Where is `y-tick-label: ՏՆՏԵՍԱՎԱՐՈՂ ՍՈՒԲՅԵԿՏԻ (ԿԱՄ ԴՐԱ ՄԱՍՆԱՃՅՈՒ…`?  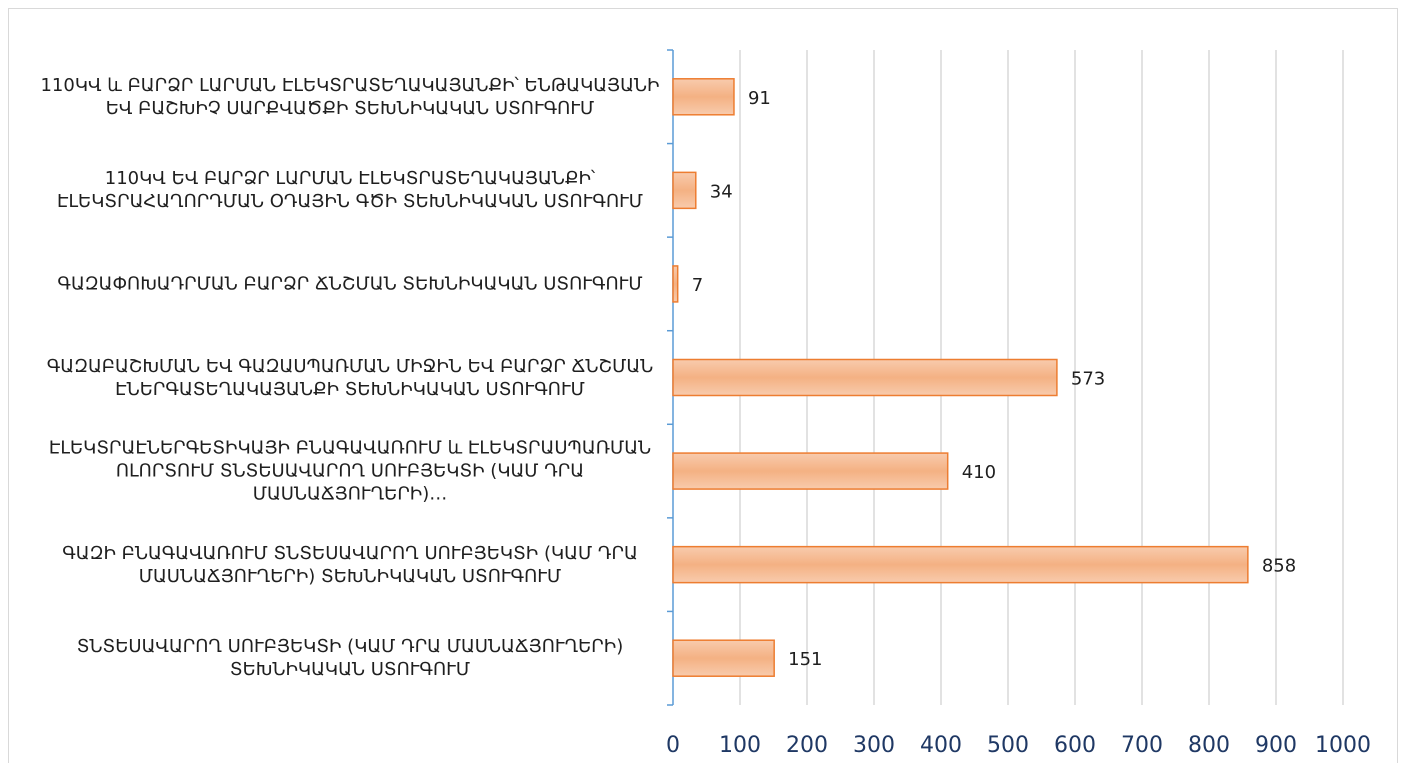
y-tick-label: ՏՆՏԵՍԱՎԱՐՈՂ ՍՈՒԲՅԵԿՏԻ (ԿԱՄ ԴՐԱ ՄԱՍՆԱՃՅՈՒ… is located at coordinates (350, 658).